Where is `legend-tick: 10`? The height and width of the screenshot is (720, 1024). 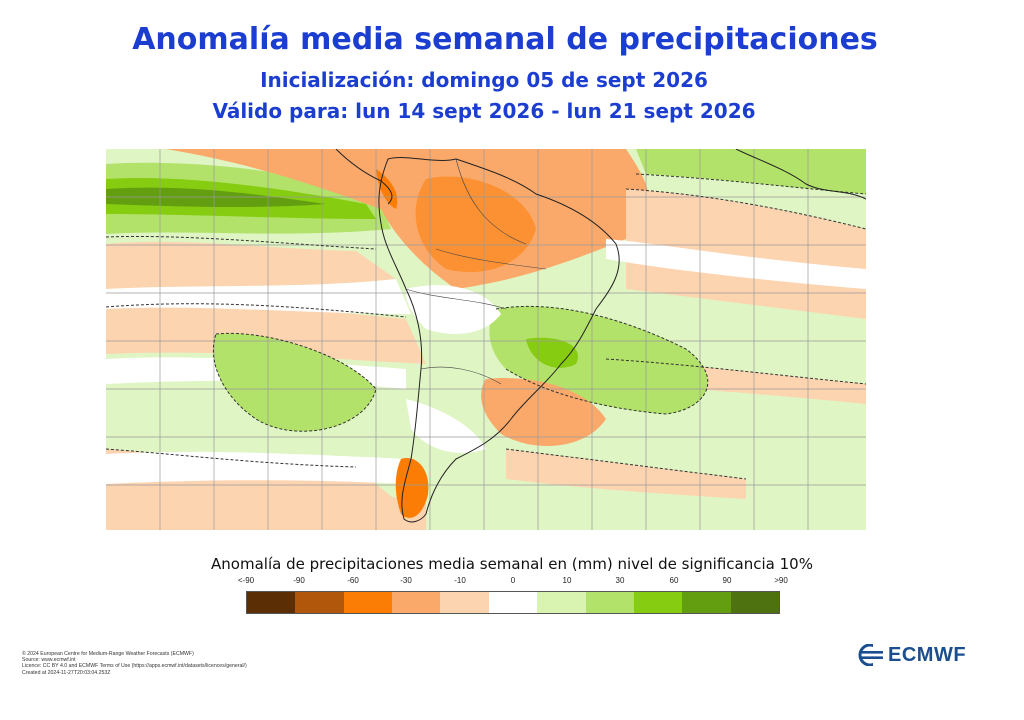 legend-tick: 10 is located at coordinates (567, 580).